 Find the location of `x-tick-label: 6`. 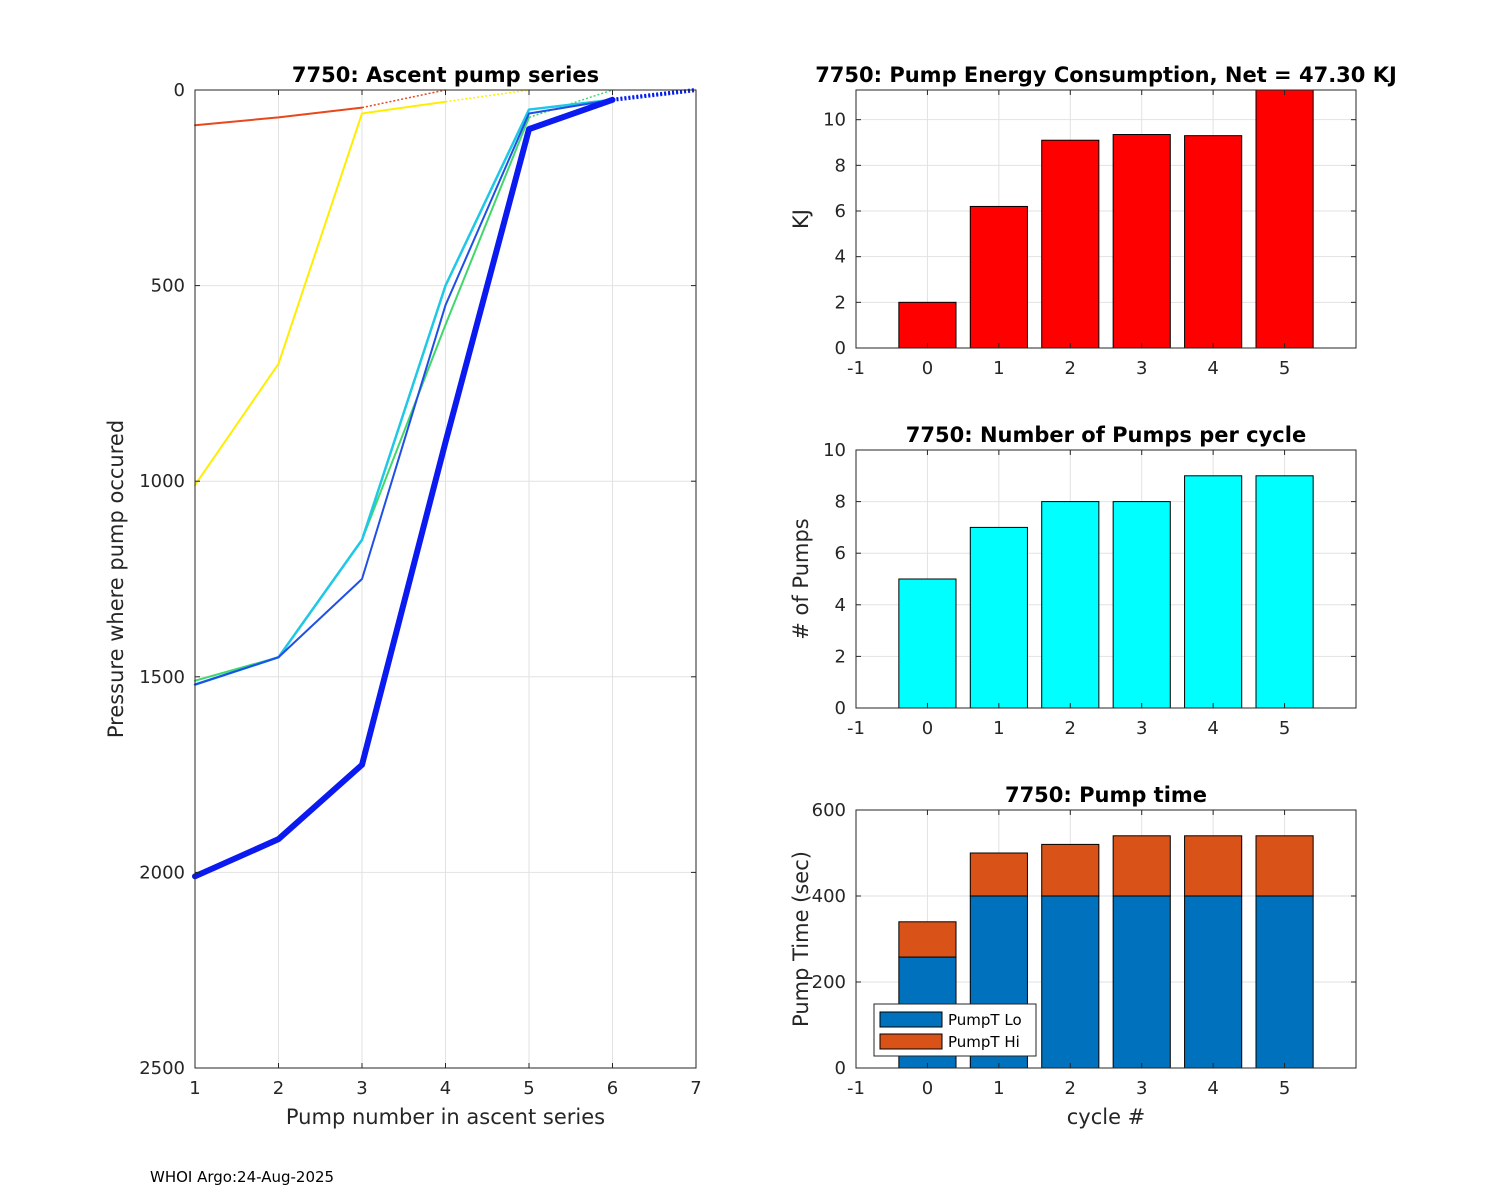

x-tick-label: 6 is located at coordinates (612, 1088).